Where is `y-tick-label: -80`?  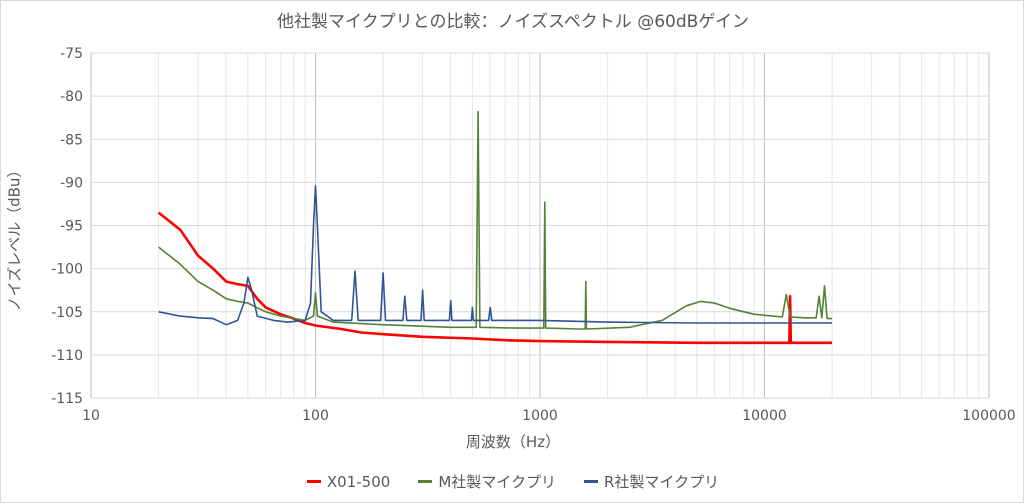 y-tick-label: -80 is located at coordinates (71, 97).